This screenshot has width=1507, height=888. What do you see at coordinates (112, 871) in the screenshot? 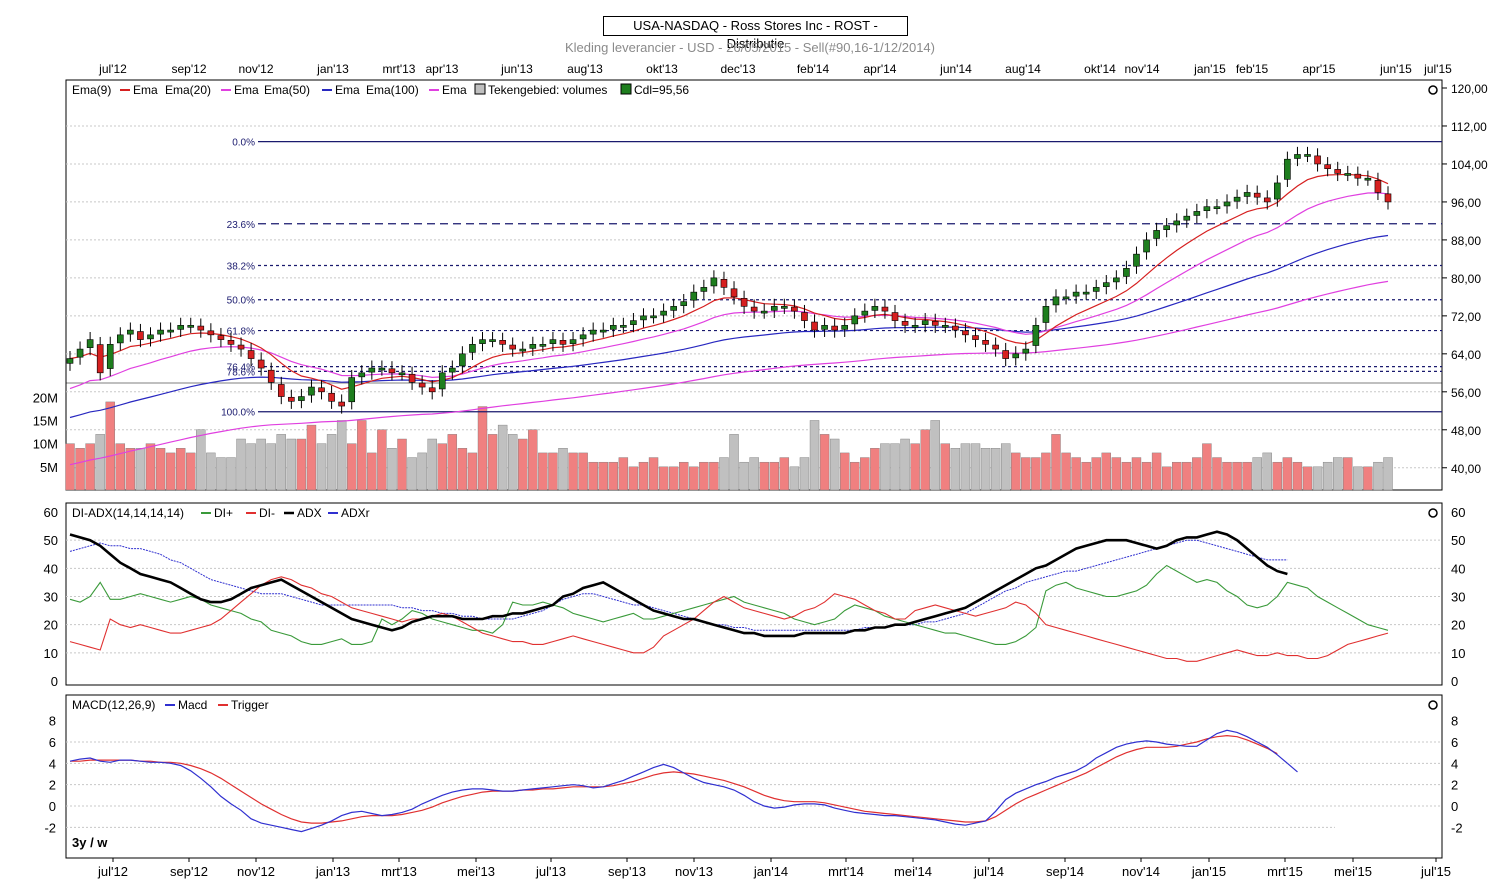
I see `bottom-axis-tick: jul'12` at bounding box center [112, 871].